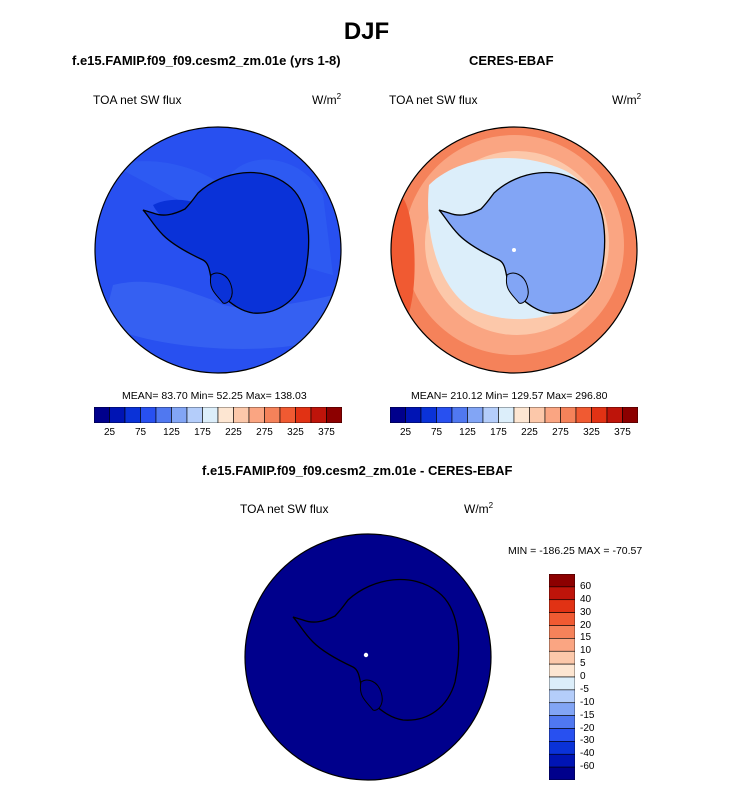 This screenshot has width=733, height=788. I want to click on colorbar-tick-label: 60, so click(586, 586).